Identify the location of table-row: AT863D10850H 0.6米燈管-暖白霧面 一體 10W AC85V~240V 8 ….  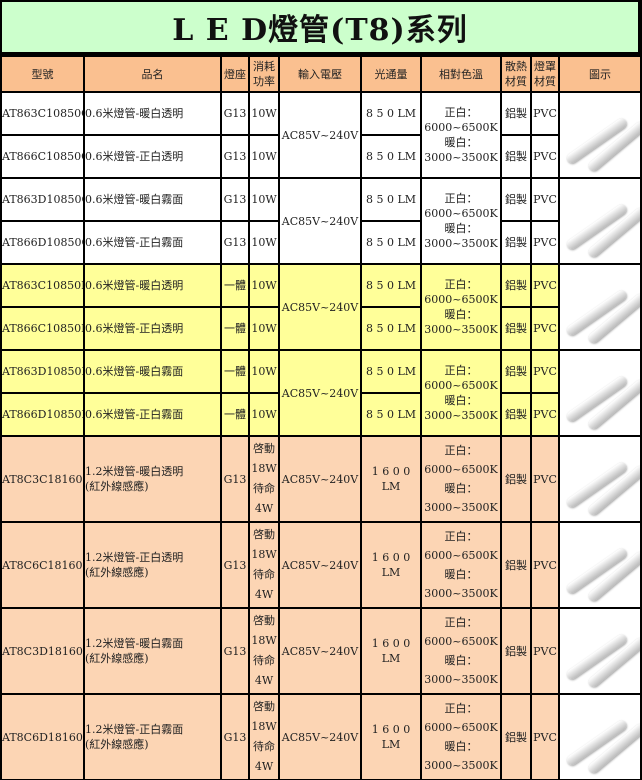
(321, 393).